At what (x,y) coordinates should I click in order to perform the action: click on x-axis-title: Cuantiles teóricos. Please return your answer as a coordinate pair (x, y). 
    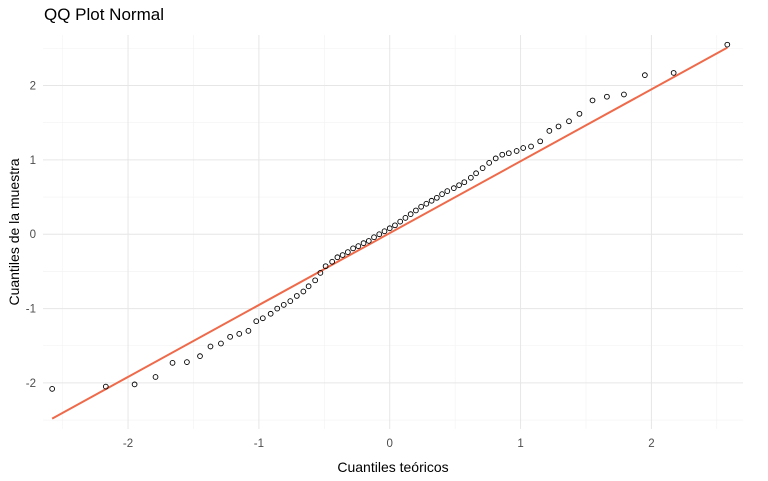
    Looking at the image, I should click on (392, 467).